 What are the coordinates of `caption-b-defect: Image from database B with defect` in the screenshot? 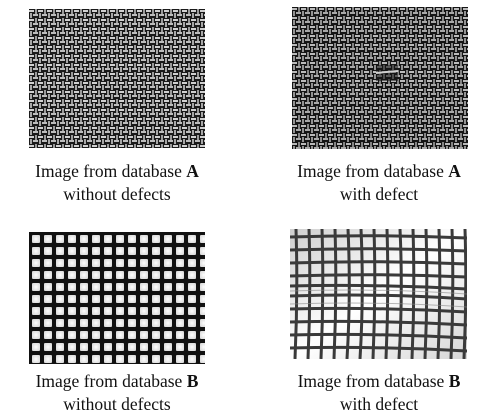 It's located at (379, 392).